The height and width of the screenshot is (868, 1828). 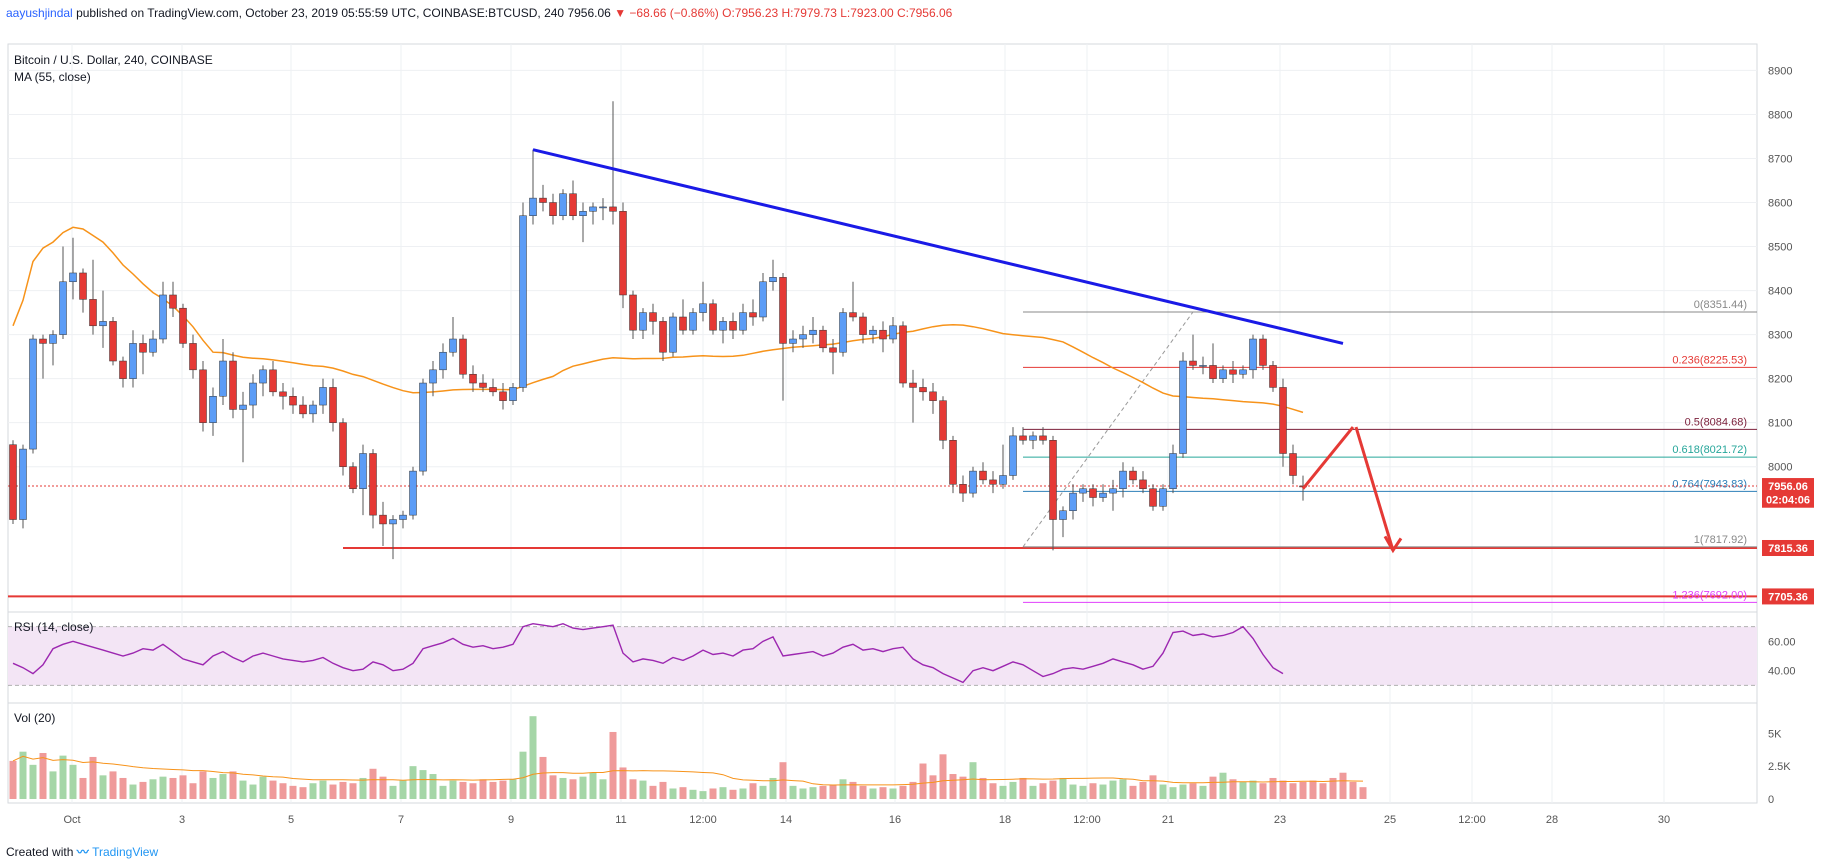 I want to click on volume-legend: Vol (20), so click(x=35, y=718).